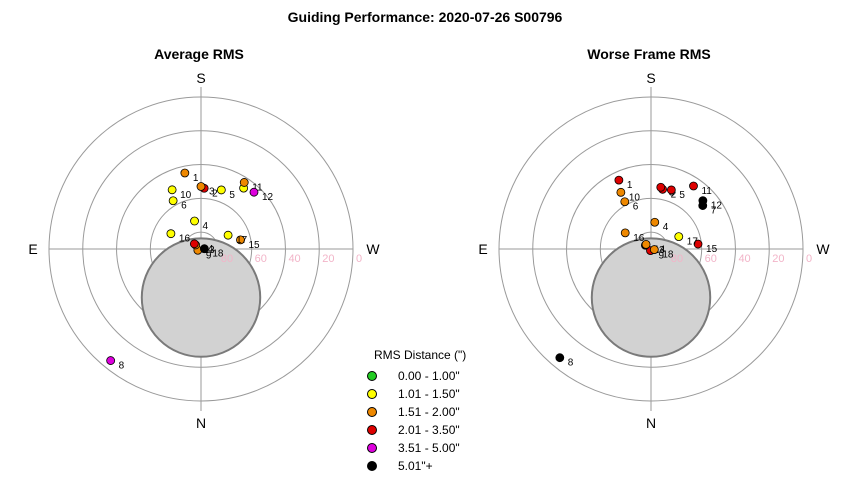 Image resolution: width=850 pixels, height=480 pixels. I want to click on data-point-label: 14, so click(660, 249).